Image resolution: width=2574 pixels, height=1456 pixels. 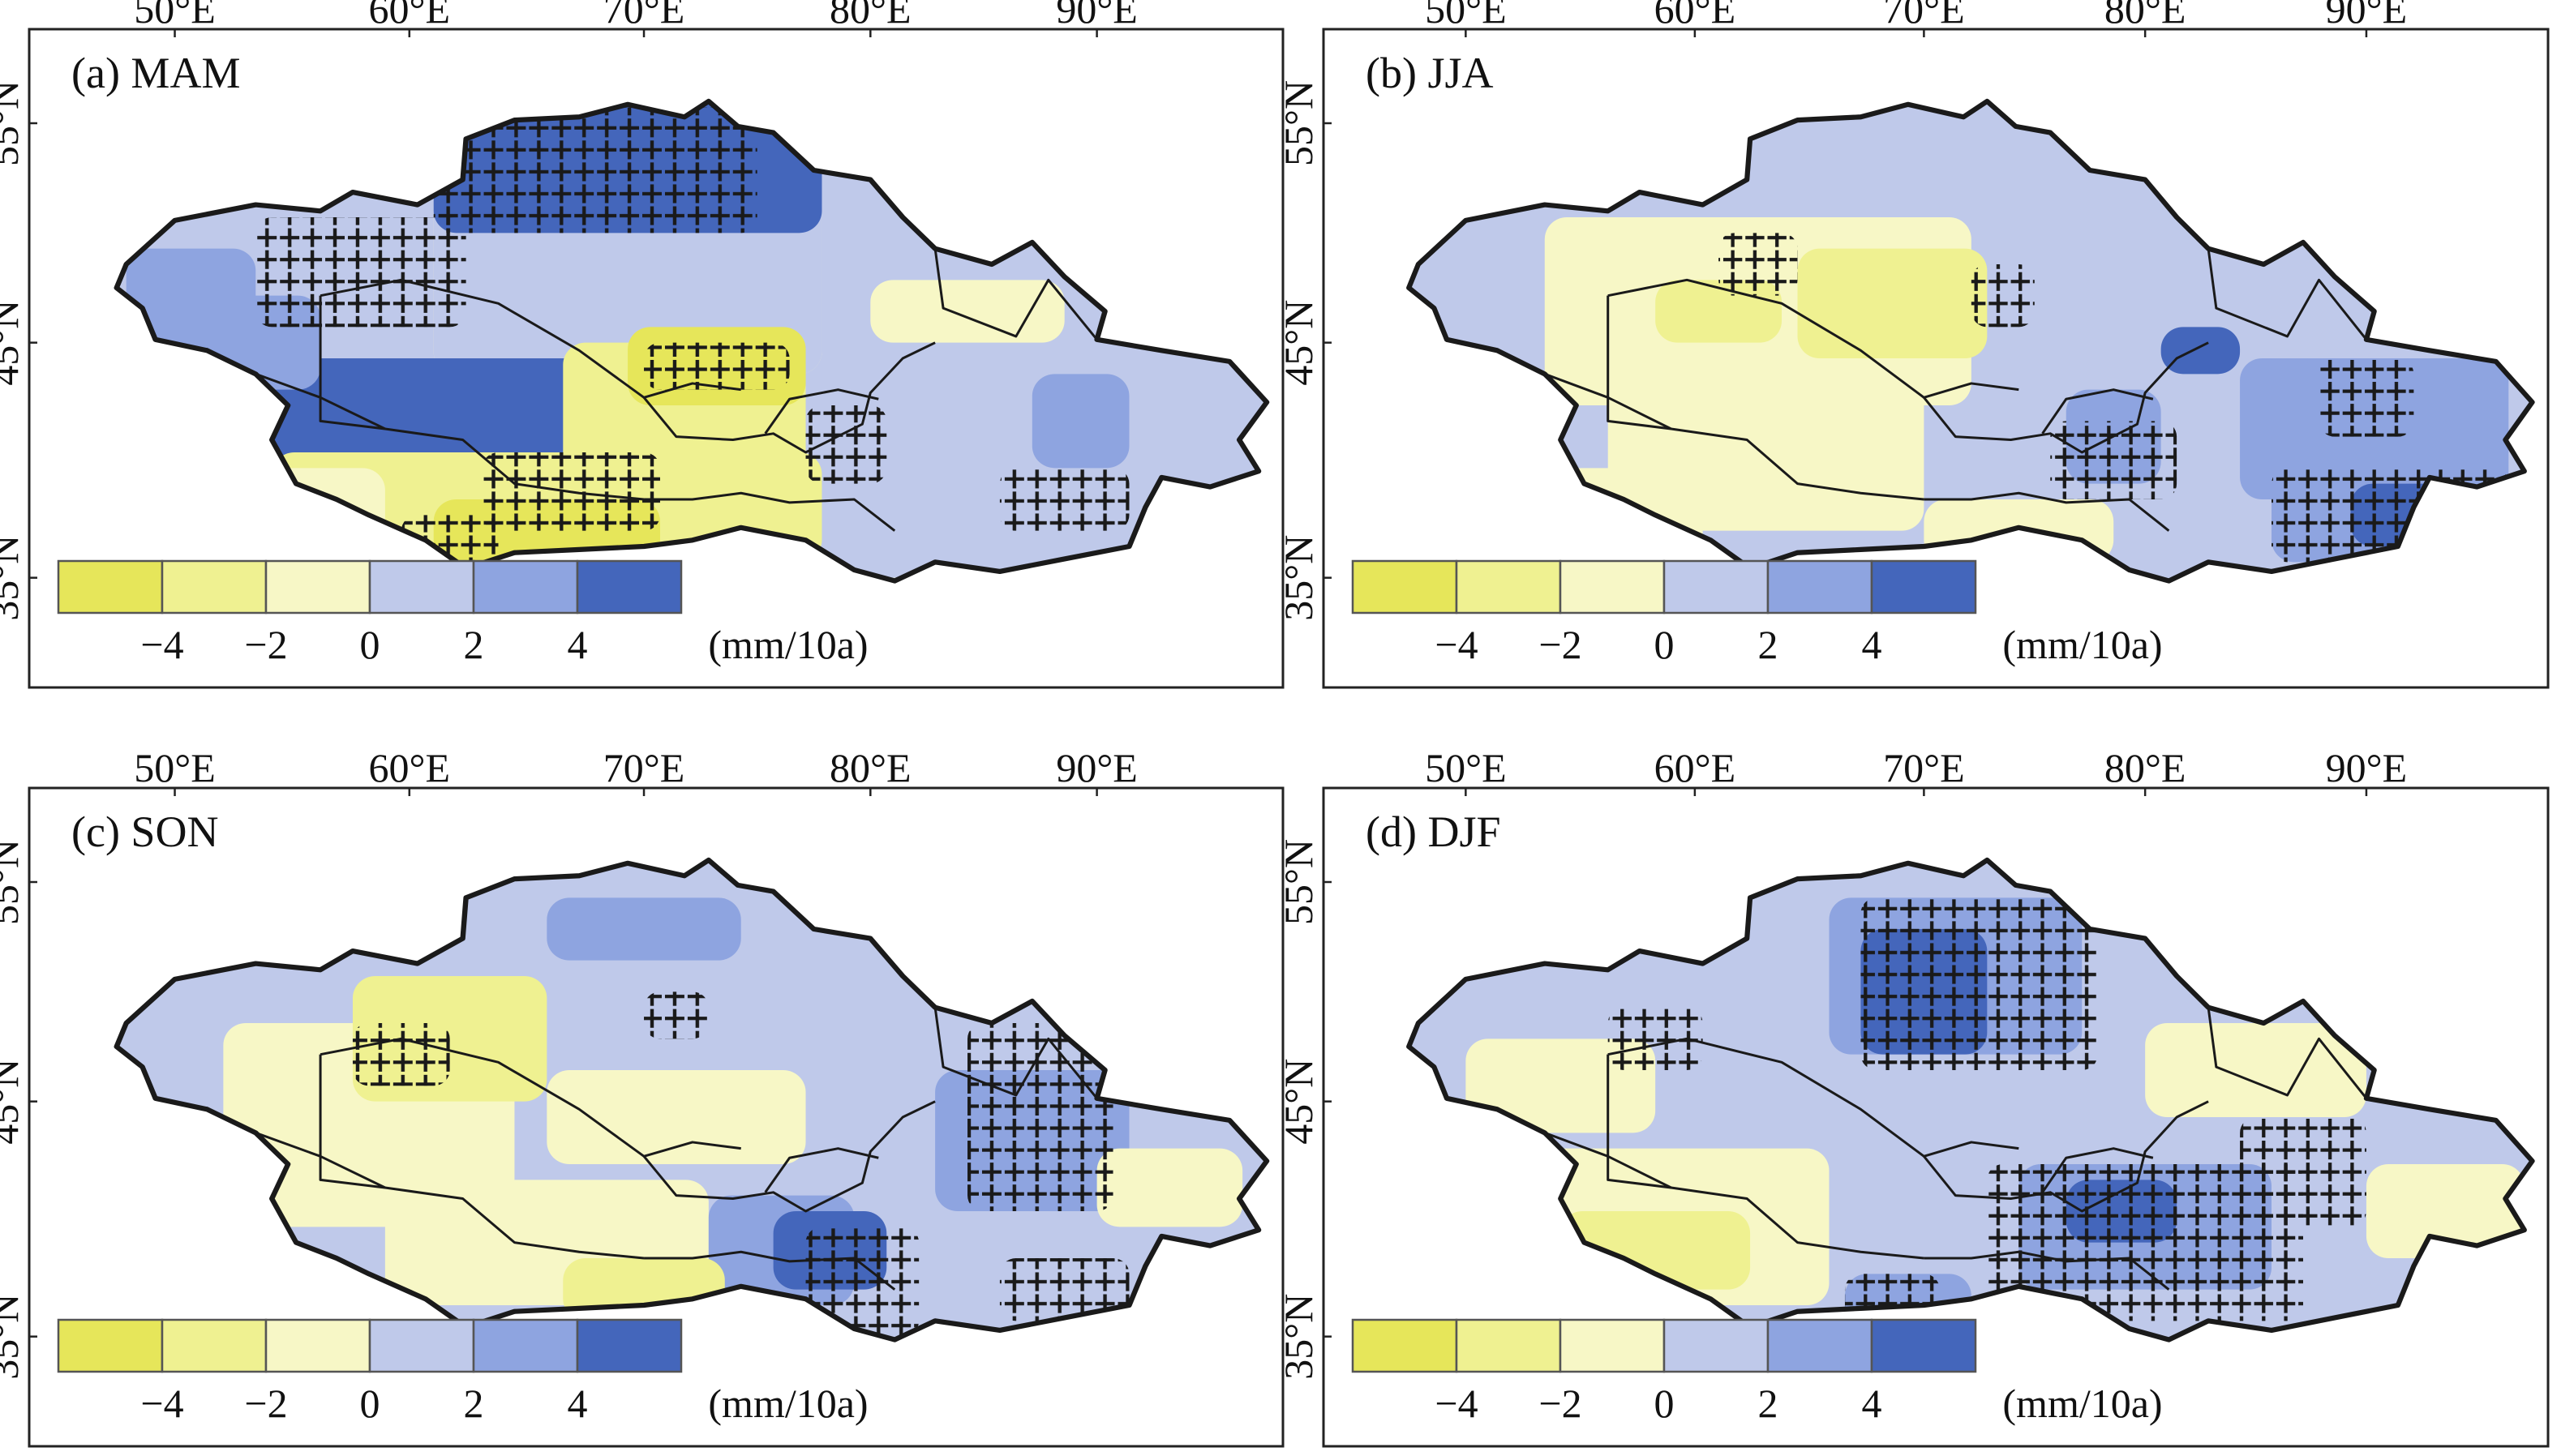 What do you see at coordinates (1559, 645) in the screenshot?
I see `colorbar-tick-label: −2` at bounding box center [1559, 645].